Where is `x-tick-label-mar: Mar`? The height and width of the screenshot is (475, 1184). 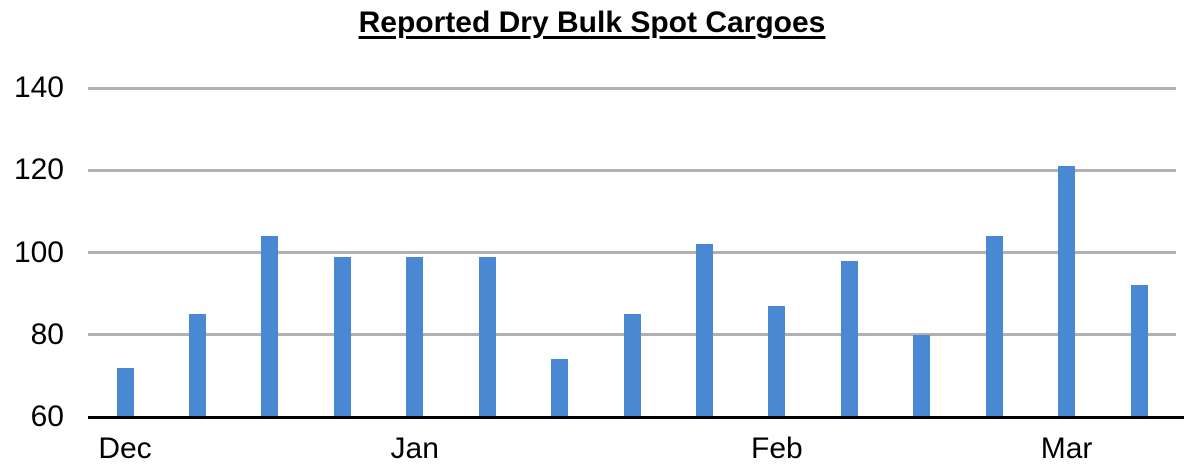
x-tick-label-mar: Mar is located at coordinates (1066, 448).